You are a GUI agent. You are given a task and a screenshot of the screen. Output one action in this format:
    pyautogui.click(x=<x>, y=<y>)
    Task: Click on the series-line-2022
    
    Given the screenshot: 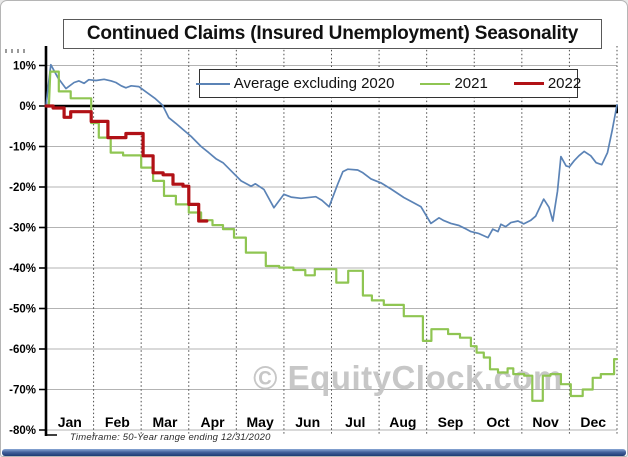 What is the action you would take?
    pyautogui.click(x=126, y=163)
    